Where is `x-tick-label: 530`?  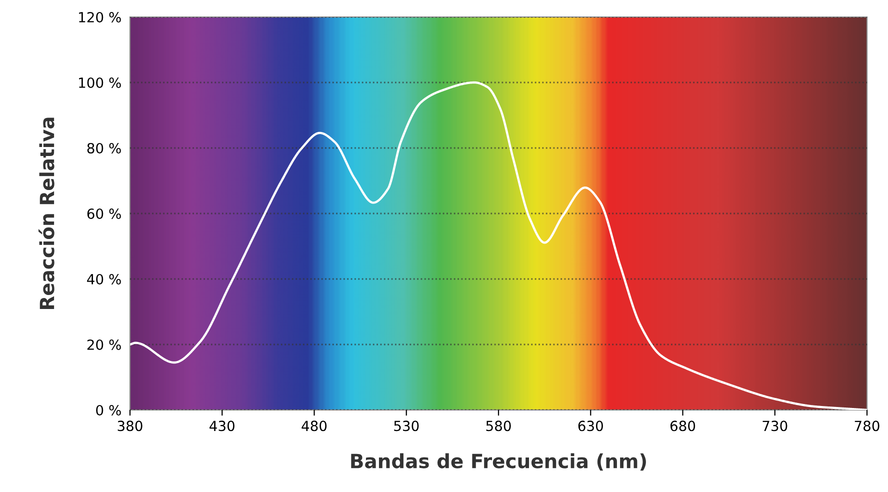 x-tick-label: 530 is located at coordinates (406, 426).